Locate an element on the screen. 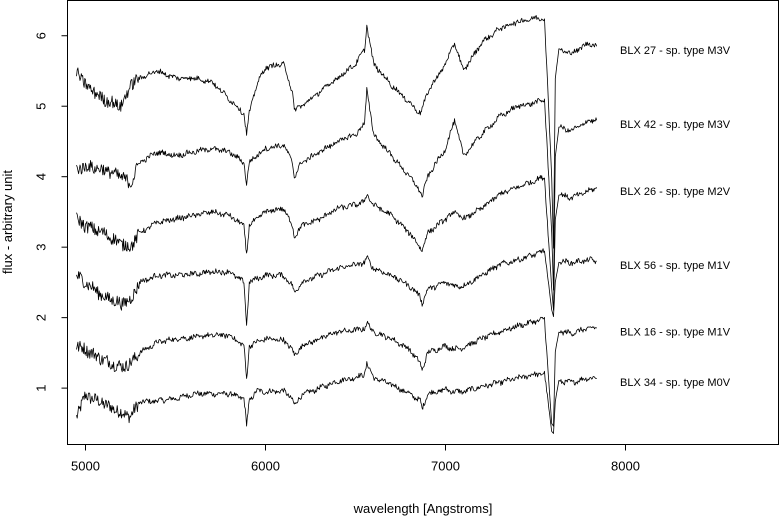 Image resolution: width=780 pixels, height=517 pixels. y-tick-label: 1 is located at coordinates (41, 388).